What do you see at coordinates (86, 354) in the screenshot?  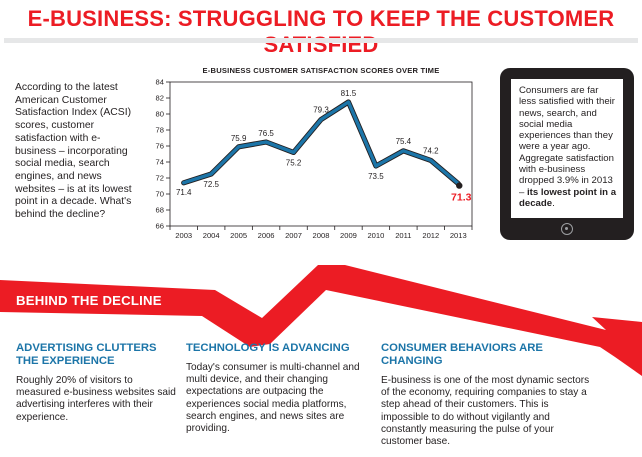 I see `column-heading: ADVERTISING CLUTTERS THE EXPERIENCE` at bounding box center [86, 354].